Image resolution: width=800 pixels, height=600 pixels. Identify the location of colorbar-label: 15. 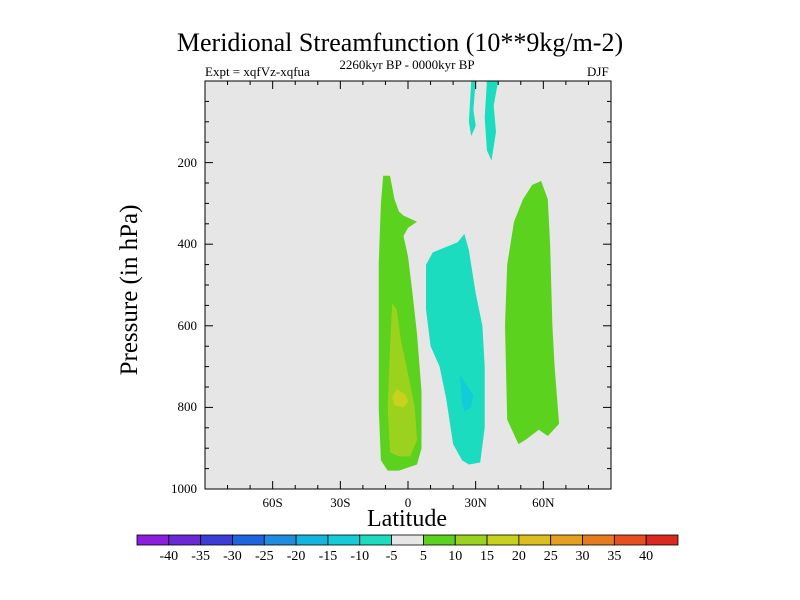
(487, 556).